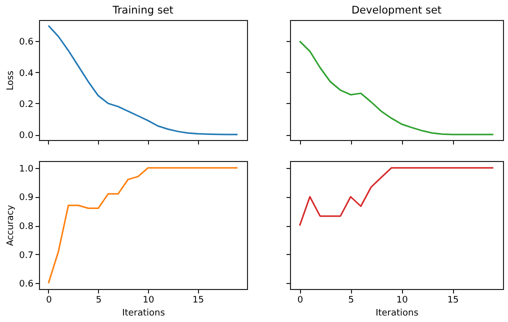  What do you see at coordinates (26, 105) in the screenshot?
I see `y-tick-label: 0.2` at bounding box center [26, 105].